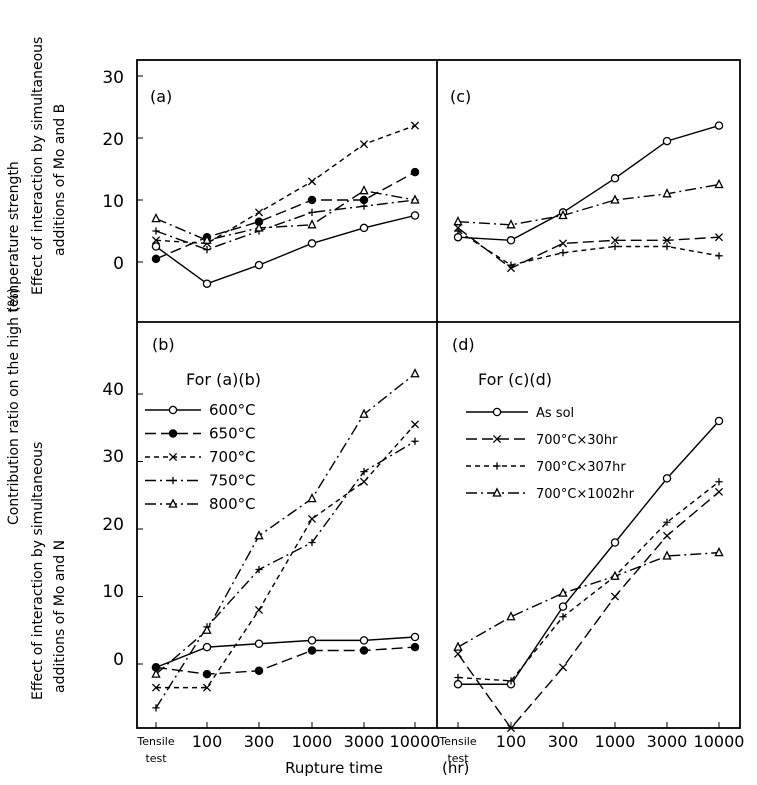 This screenshot has height=785, width=757. Describe the element at coordinates (200, 481) in the screenshot. I see `legend-entry: 750°C` at that location.